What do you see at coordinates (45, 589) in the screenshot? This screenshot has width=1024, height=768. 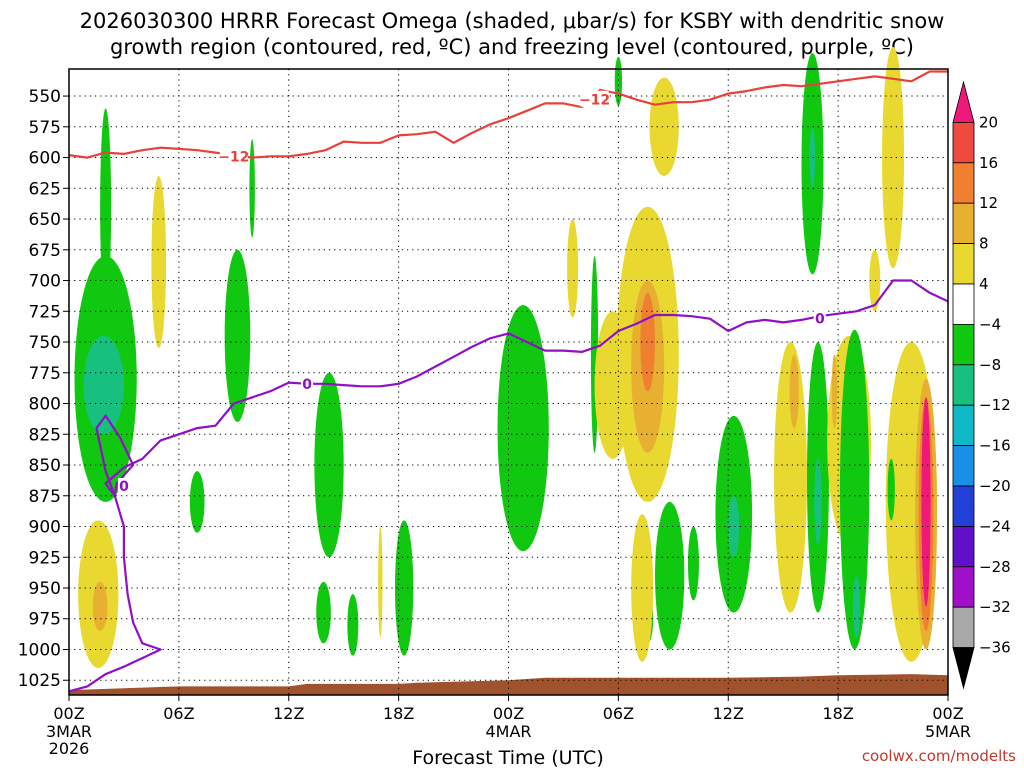 I see `y-tick-label-950: 950` at bounding box center [45, 589].